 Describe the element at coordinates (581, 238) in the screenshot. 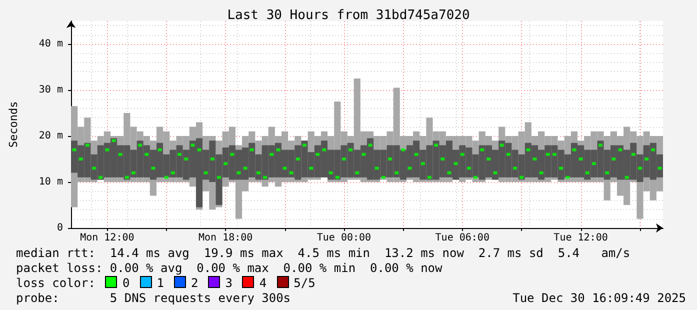

I see `x-tick-label: Tue 12:00` at that location.